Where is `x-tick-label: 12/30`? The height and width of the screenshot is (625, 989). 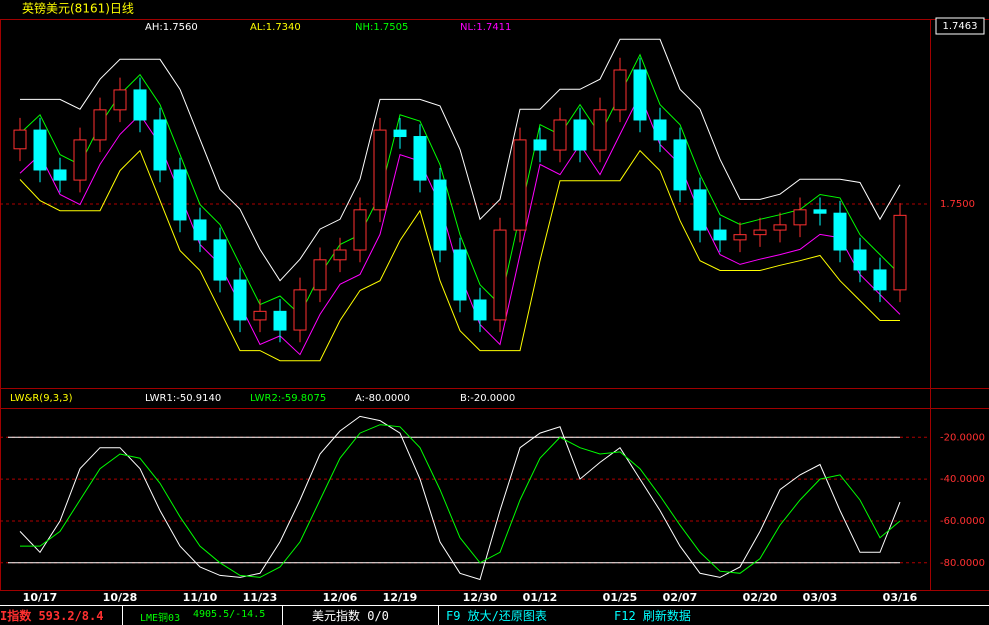 x-tick-label: 12/30 is located at coordinates (480, 597).